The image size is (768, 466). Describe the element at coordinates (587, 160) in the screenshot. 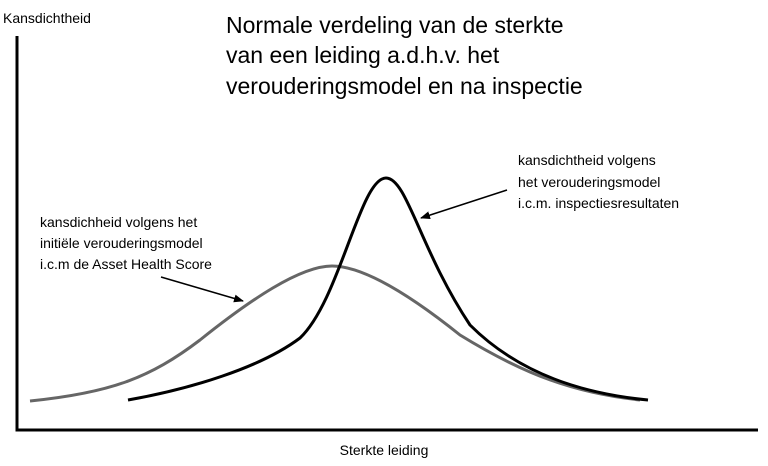

I see `label-inspection-line-1: kansdichtheid volgens` at that location.